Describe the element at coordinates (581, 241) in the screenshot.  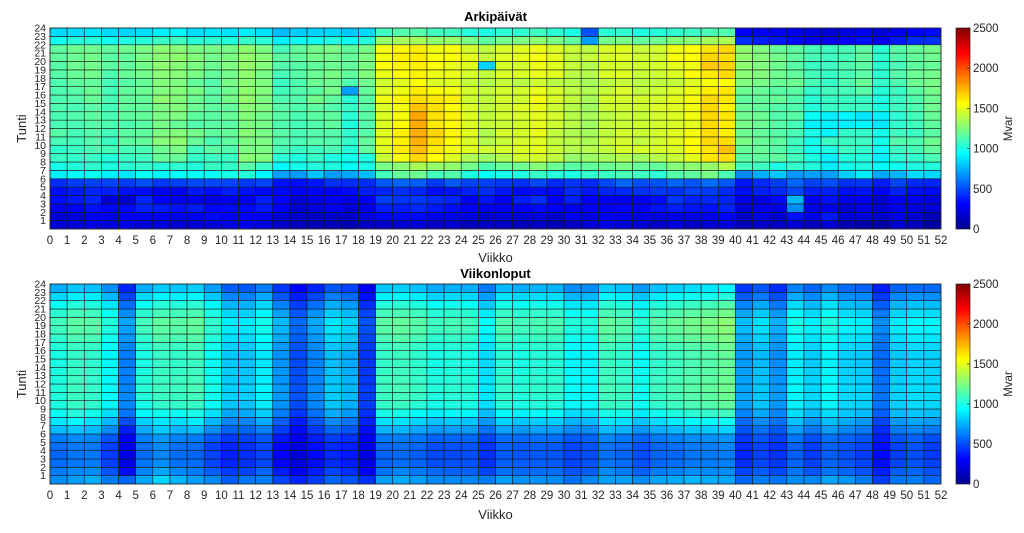
I see `x-tick-label: 31` at that location.